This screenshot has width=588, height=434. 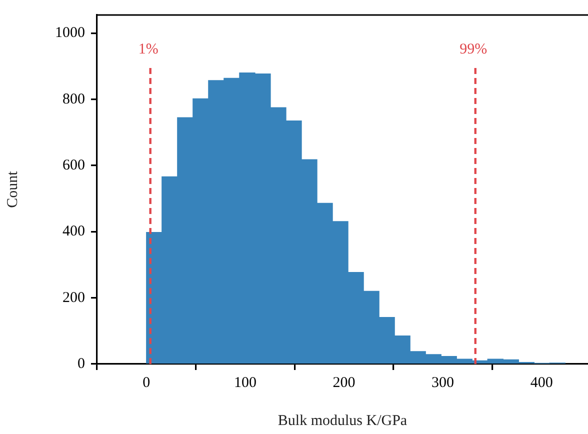 I want to click on x-tick-label: 400, so click(x=541, y=382).